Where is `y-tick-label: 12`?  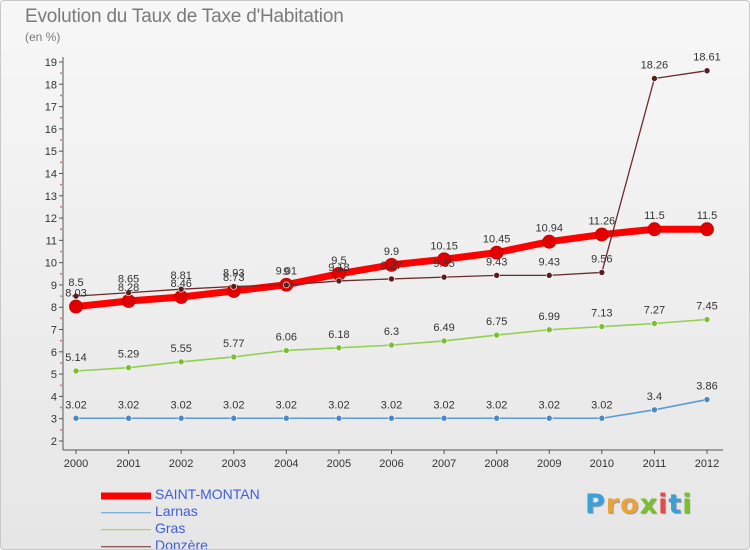
y-tick-label: 12 is located at coordinates (51, 219).